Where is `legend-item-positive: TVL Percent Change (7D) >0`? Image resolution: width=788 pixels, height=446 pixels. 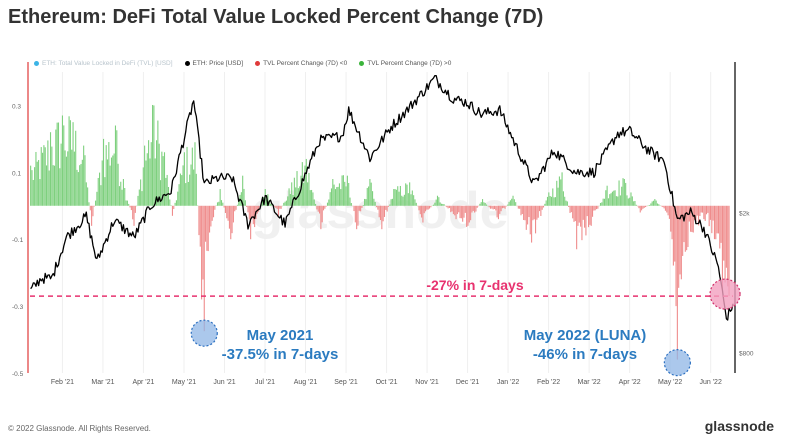 legend-item-positive: TVL Percent Change (7D) >0 is located at coordinates (405, 63).